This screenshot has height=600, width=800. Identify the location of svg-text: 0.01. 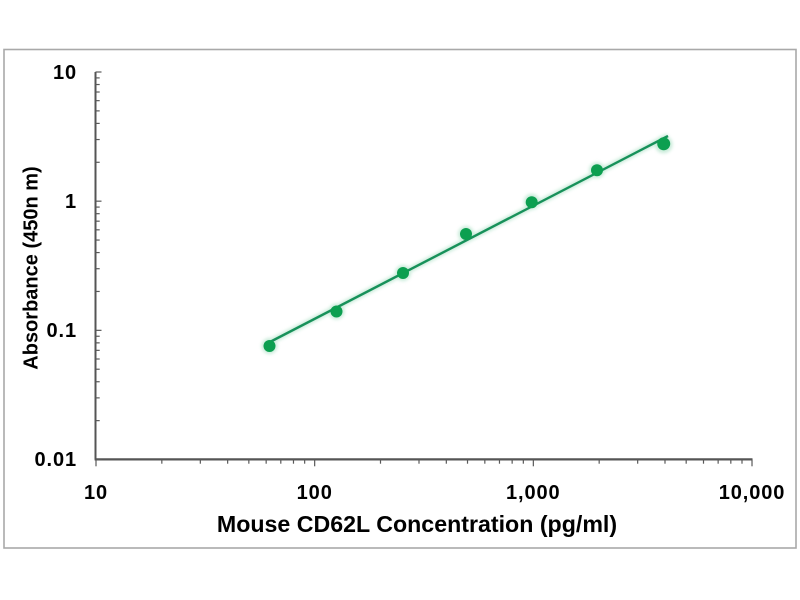
(55, 460).